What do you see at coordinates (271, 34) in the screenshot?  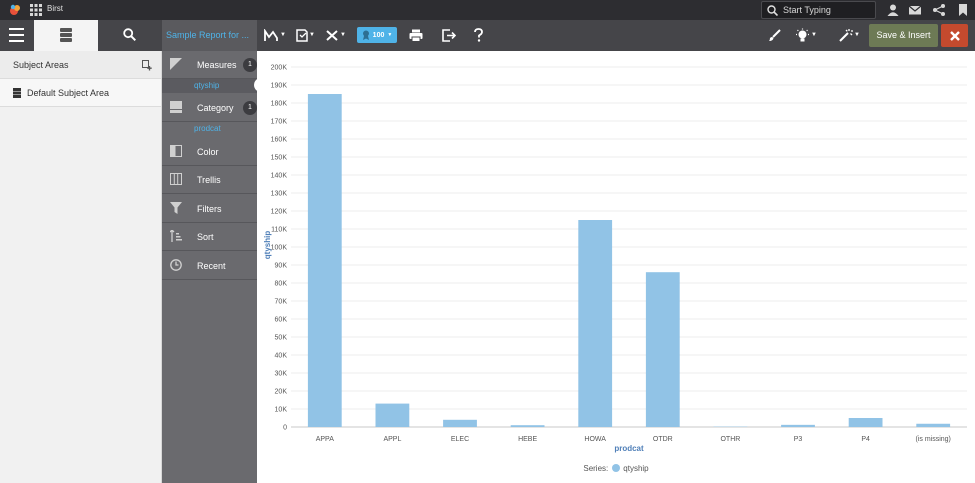 I see `chart-type-icon` at bounding box center [271, 34].